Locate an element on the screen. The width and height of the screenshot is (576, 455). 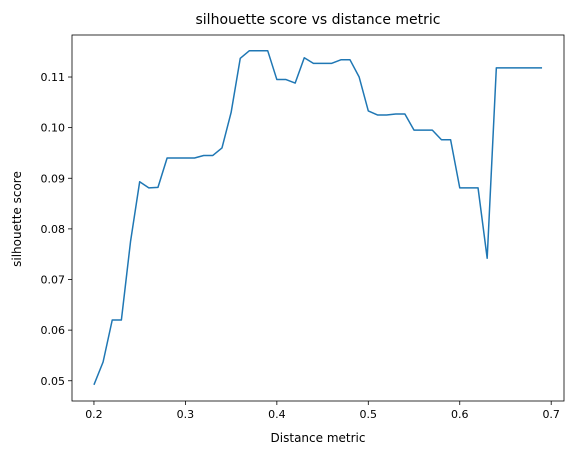
y-tick-label: 0.09 is located at coordinates (53, 178).